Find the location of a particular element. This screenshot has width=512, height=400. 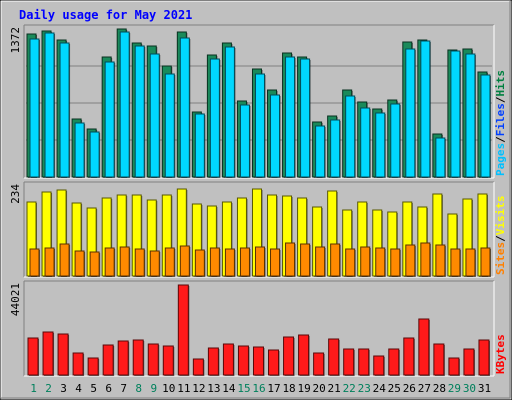

panel-max-label: 44021 is located at coordinates (15, 299).